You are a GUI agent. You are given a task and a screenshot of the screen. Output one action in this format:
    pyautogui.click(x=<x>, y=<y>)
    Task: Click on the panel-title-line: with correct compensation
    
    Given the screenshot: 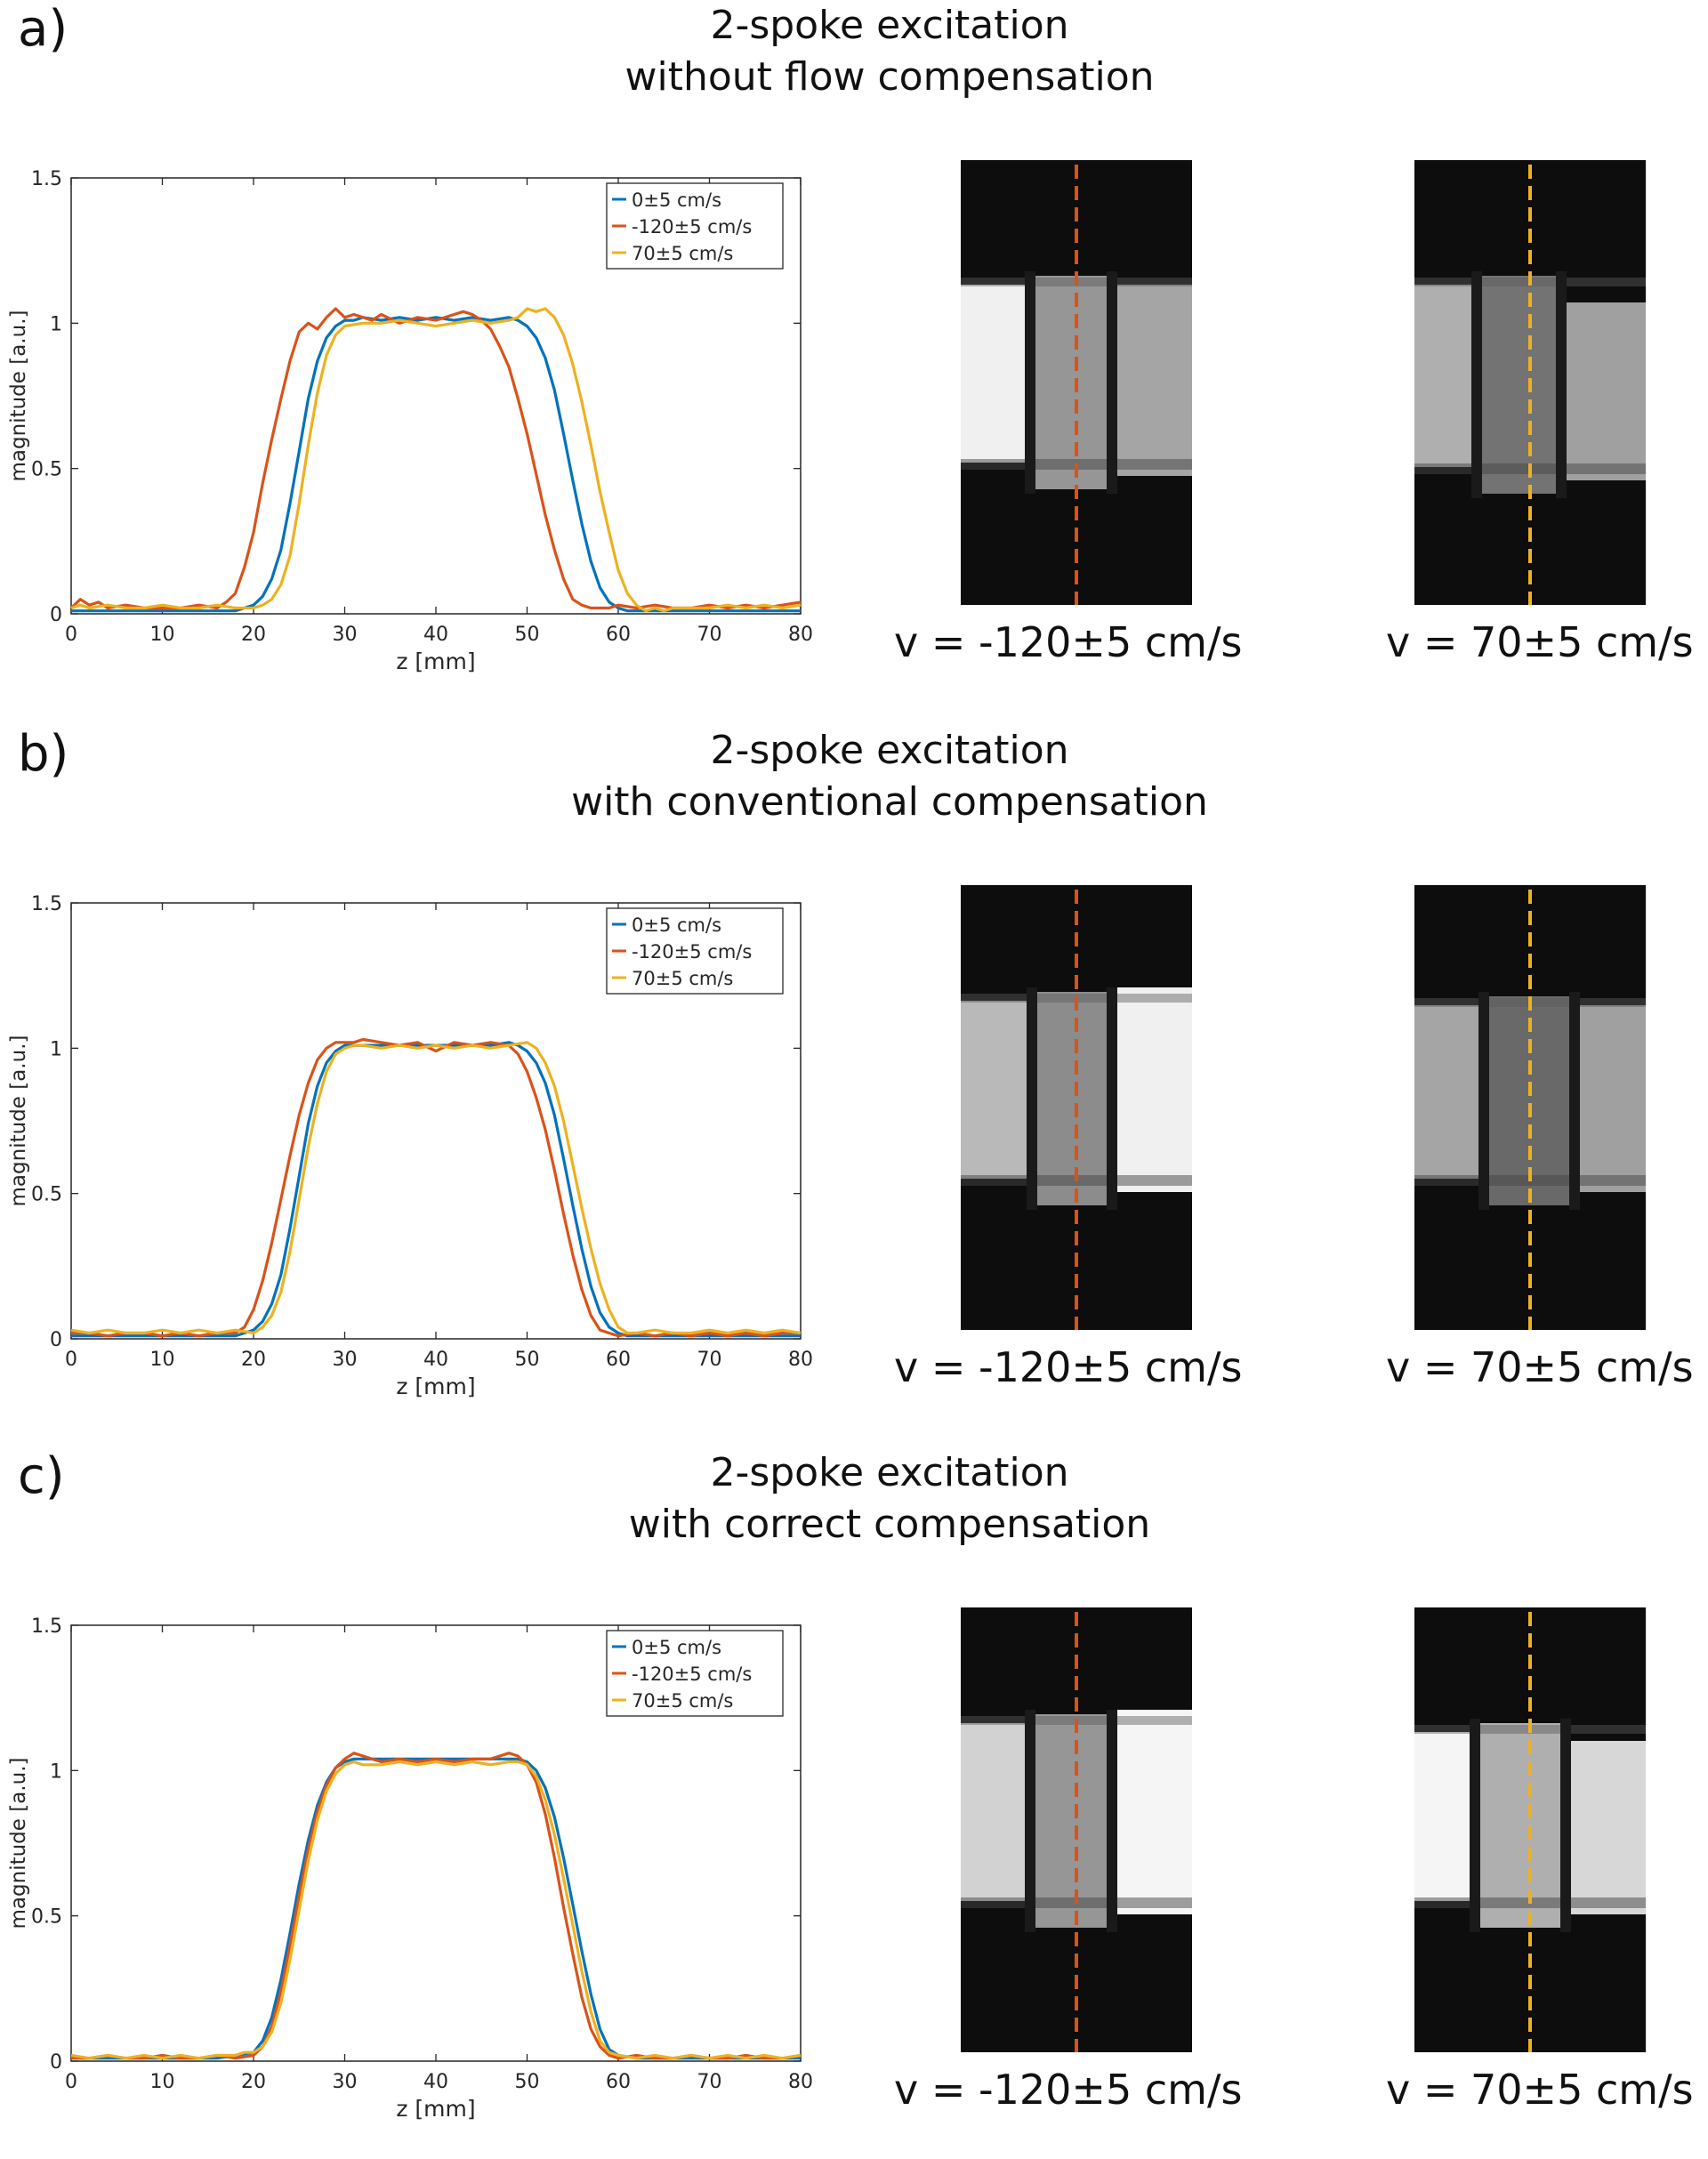 What is the action you would take?
    pyautogui.click(x=889, y=1524)
    